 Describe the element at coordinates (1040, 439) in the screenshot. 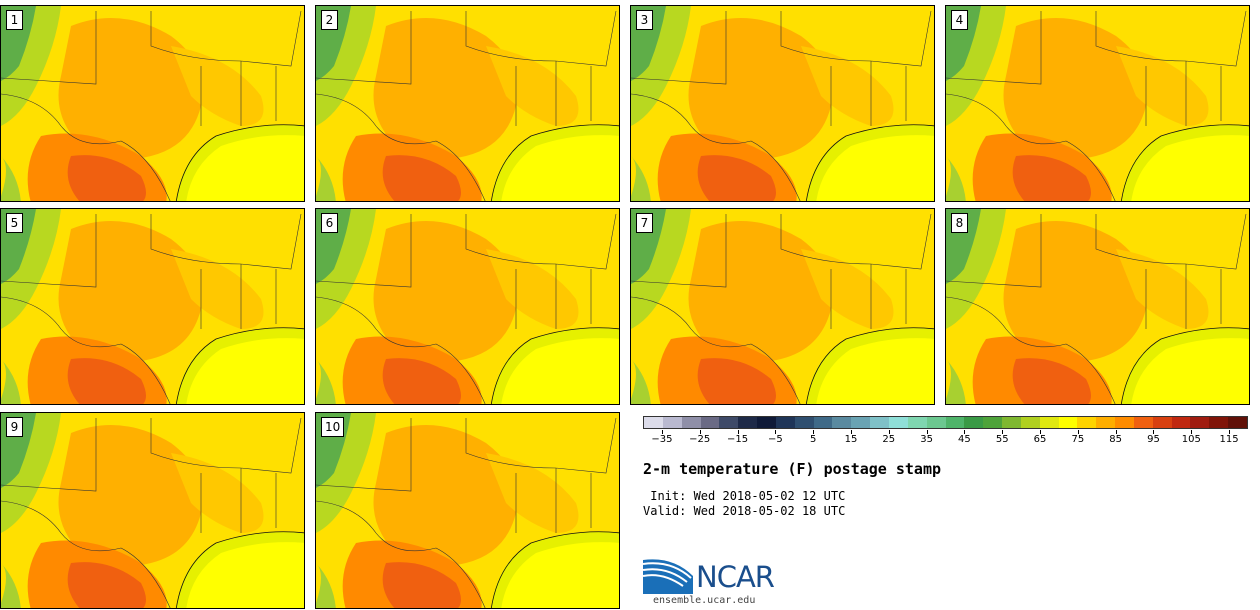

I see `colorbar-tick-label: 65` at that location.